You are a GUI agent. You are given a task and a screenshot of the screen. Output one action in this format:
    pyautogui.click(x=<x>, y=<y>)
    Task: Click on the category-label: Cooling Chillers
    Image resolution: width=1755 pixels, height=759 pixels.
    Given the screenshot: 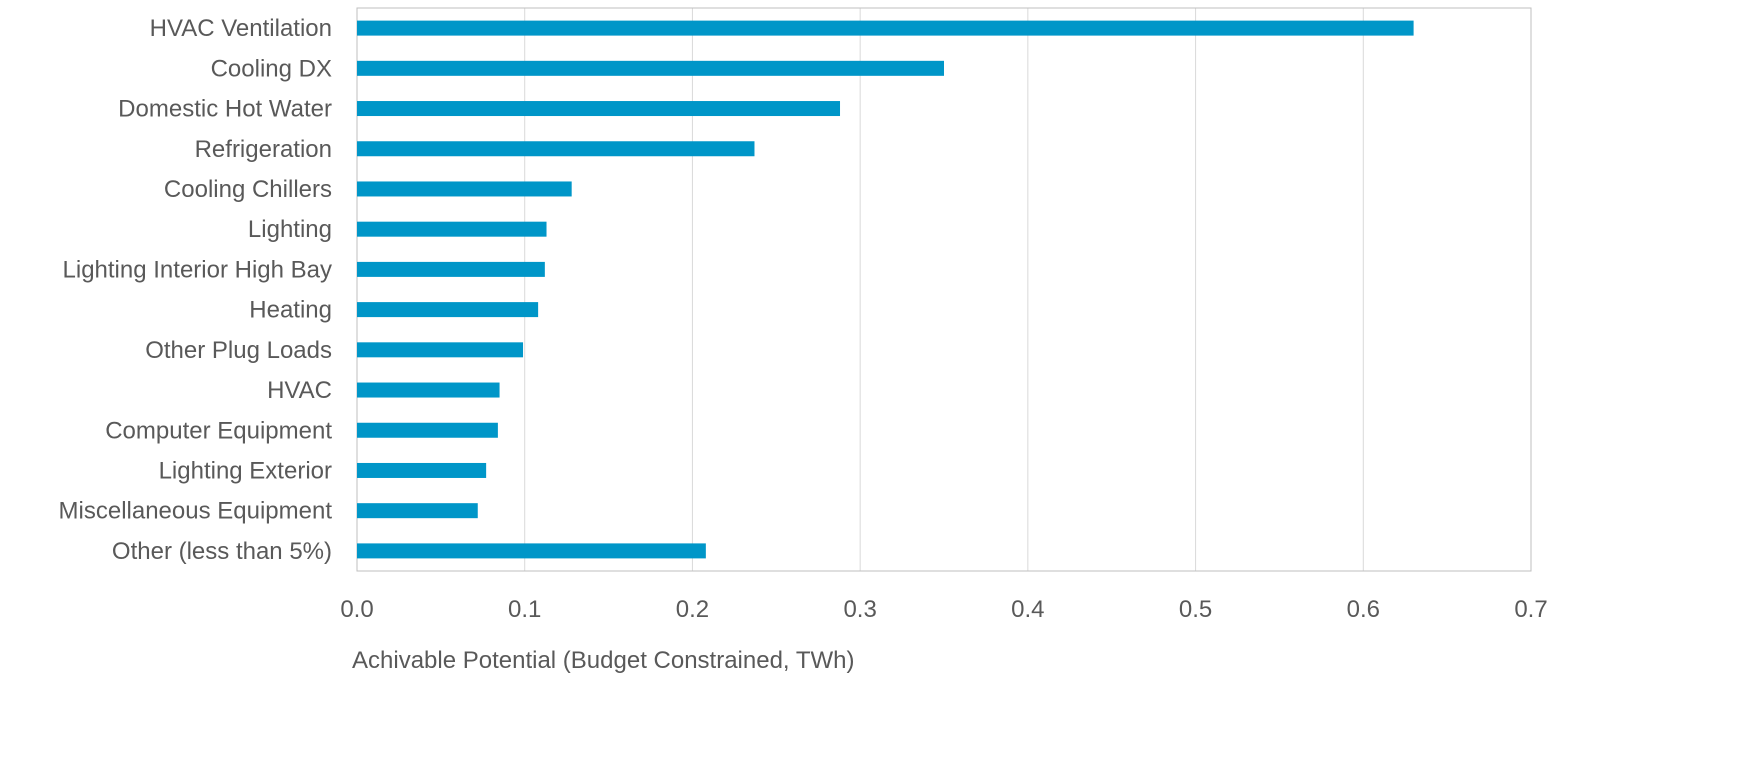 What is the action you would take?
    pyautogui.click(x=248, y=189)
    